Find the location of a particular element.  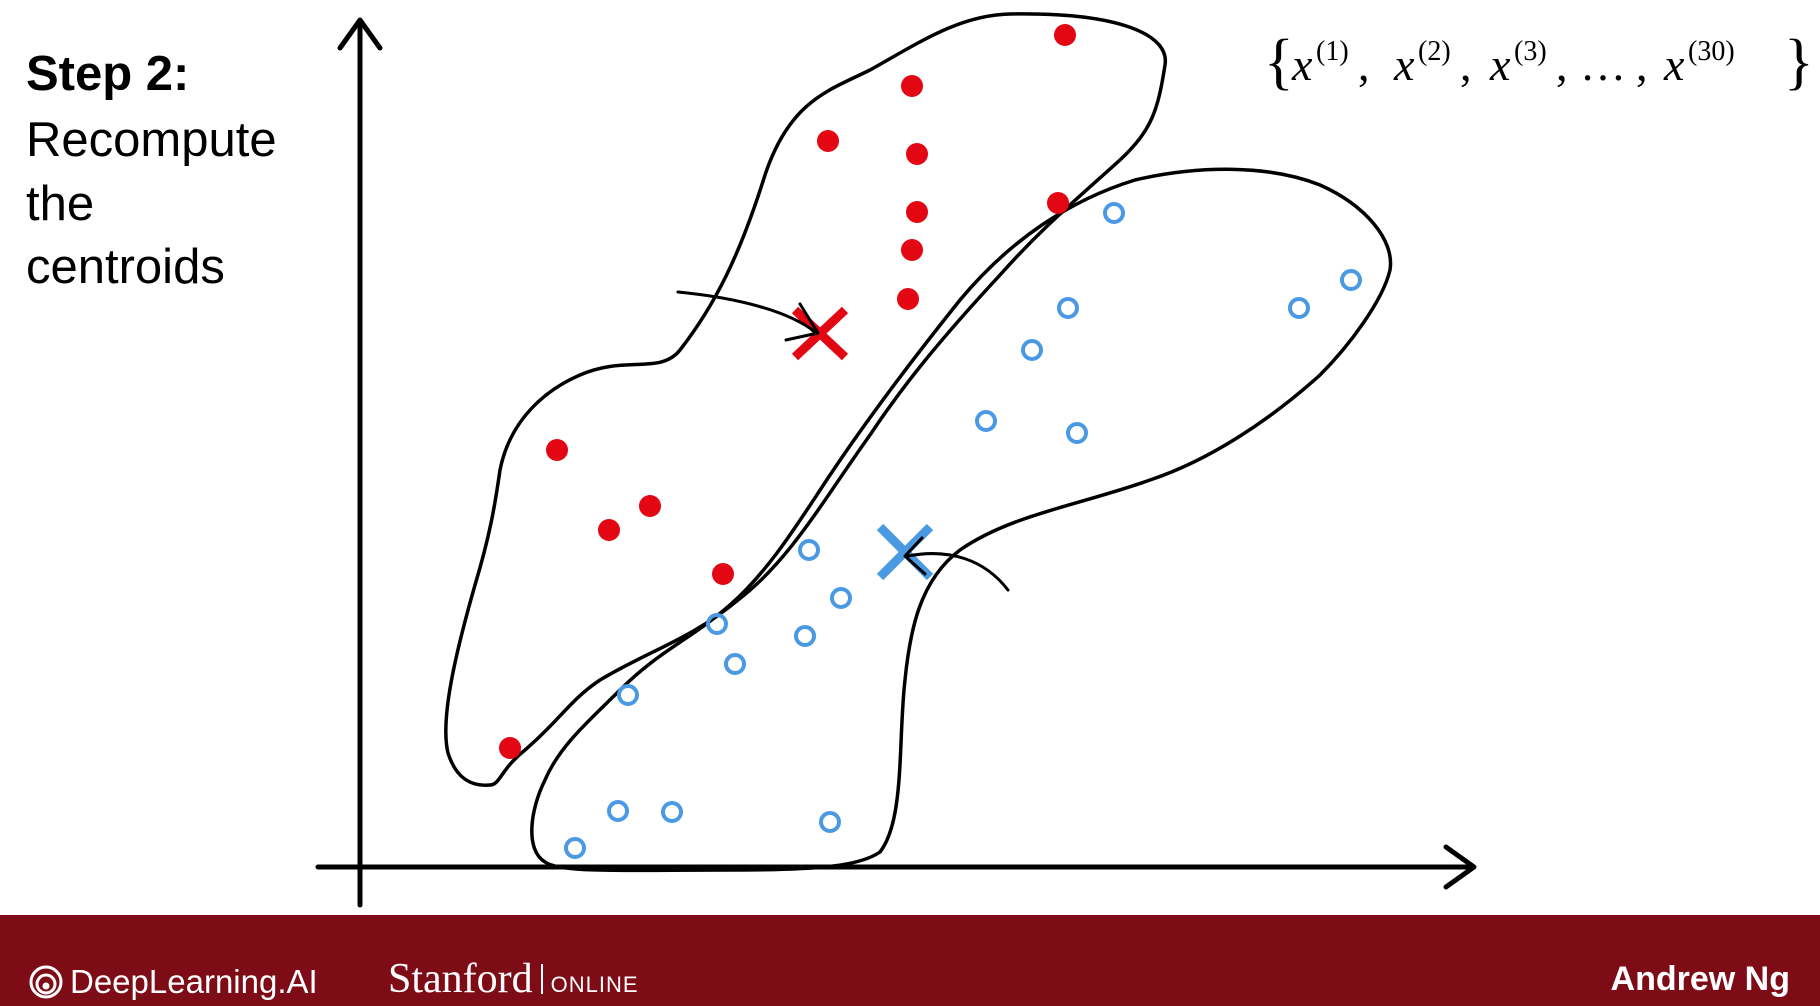

blue-centroid-marker is located at coordinates (905, 552).